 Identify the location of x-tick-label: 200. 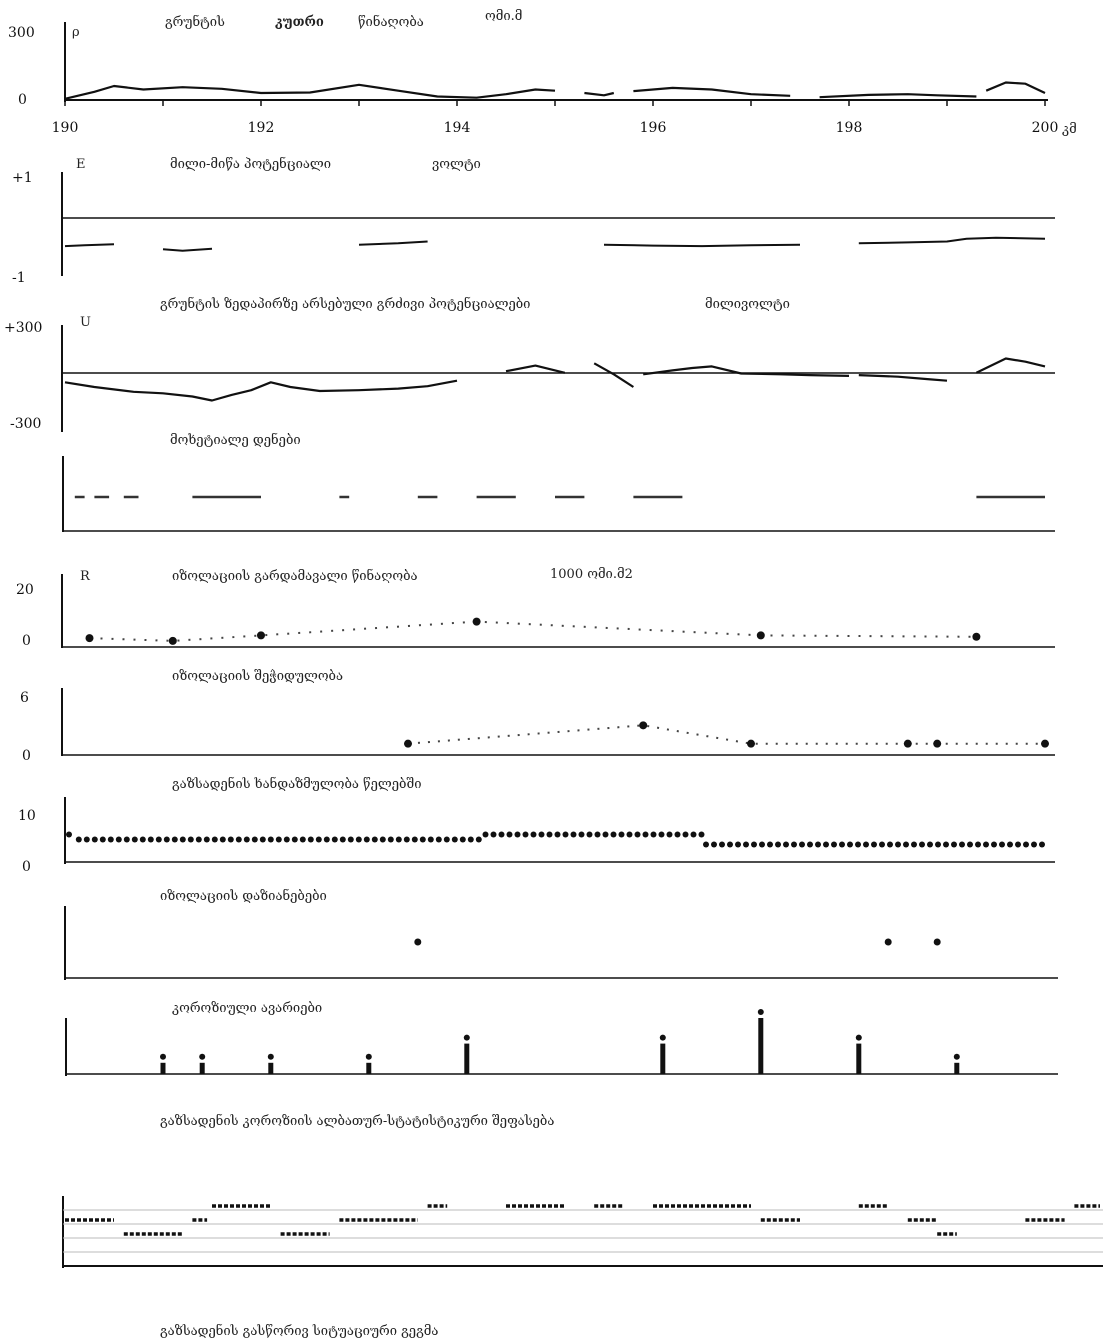
(1045, 128).